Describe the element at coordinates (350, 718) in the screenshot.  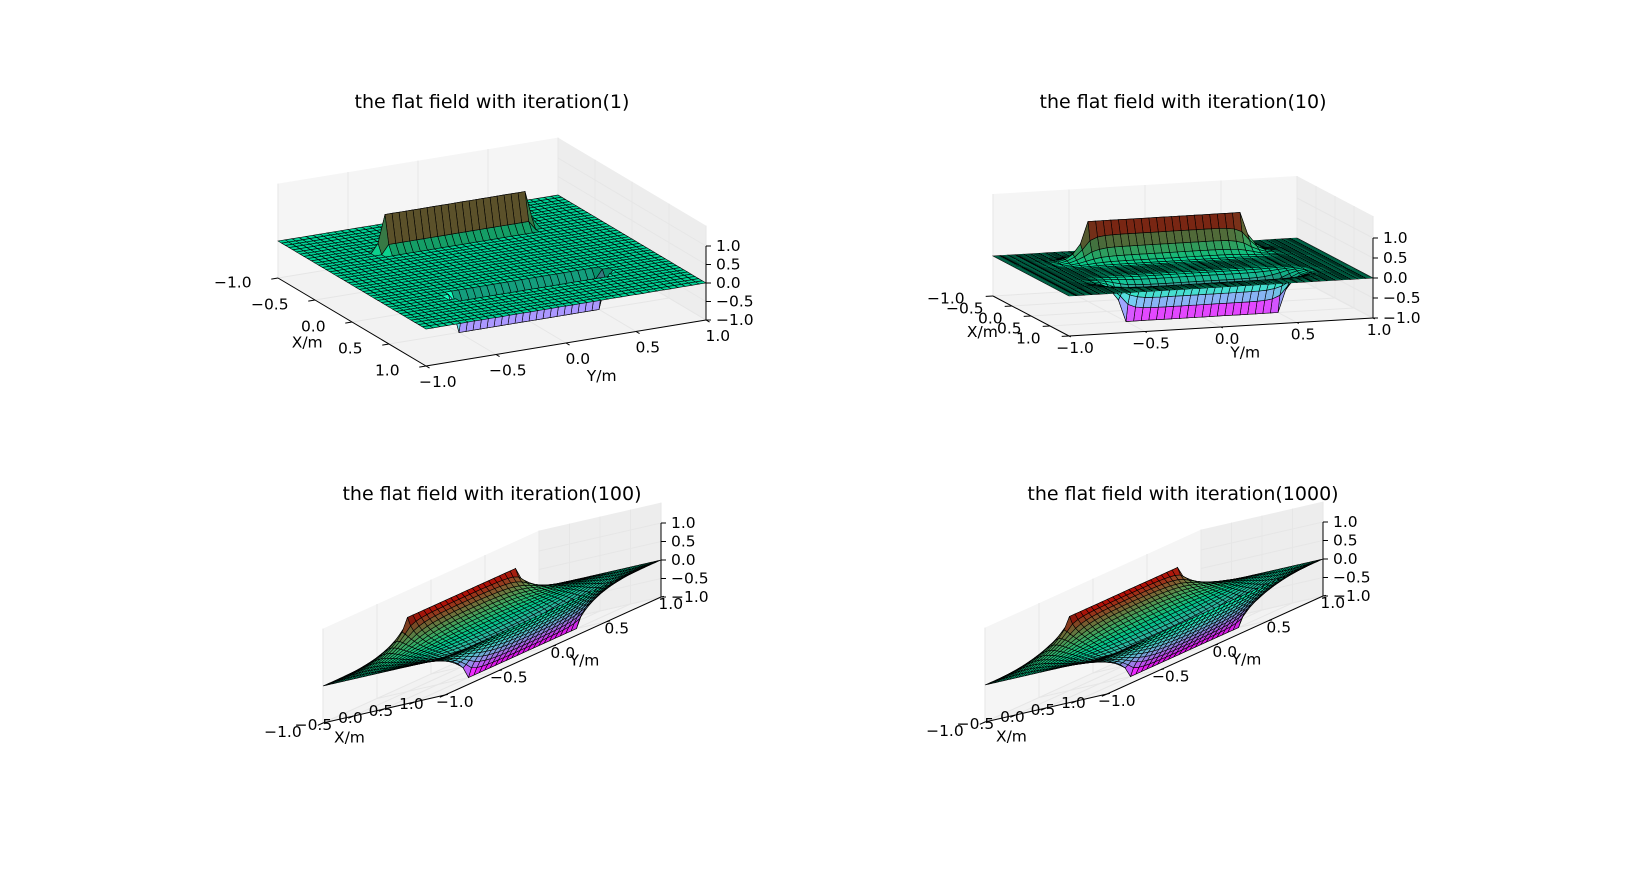
I see `x-tick-label: 0.0` at that location.